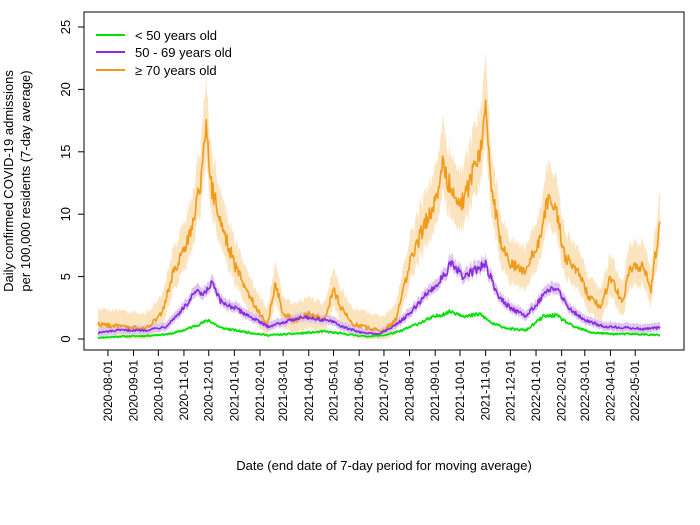 Image resolution: width=700 pixels, height=525 pixels. Describe the element at coordinates (510, 391) in the screenshot. I see `x-tick-label: 2021-12-01` at that location.